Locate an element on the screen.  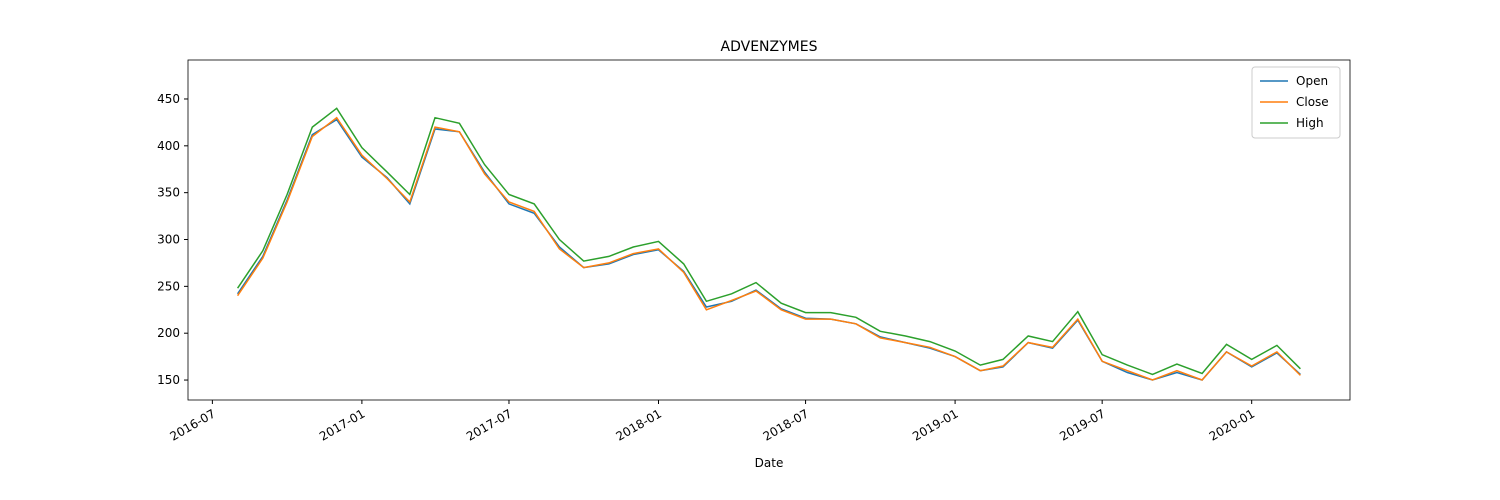
y-tick-label: 350 is located at coordinates (168, 193).